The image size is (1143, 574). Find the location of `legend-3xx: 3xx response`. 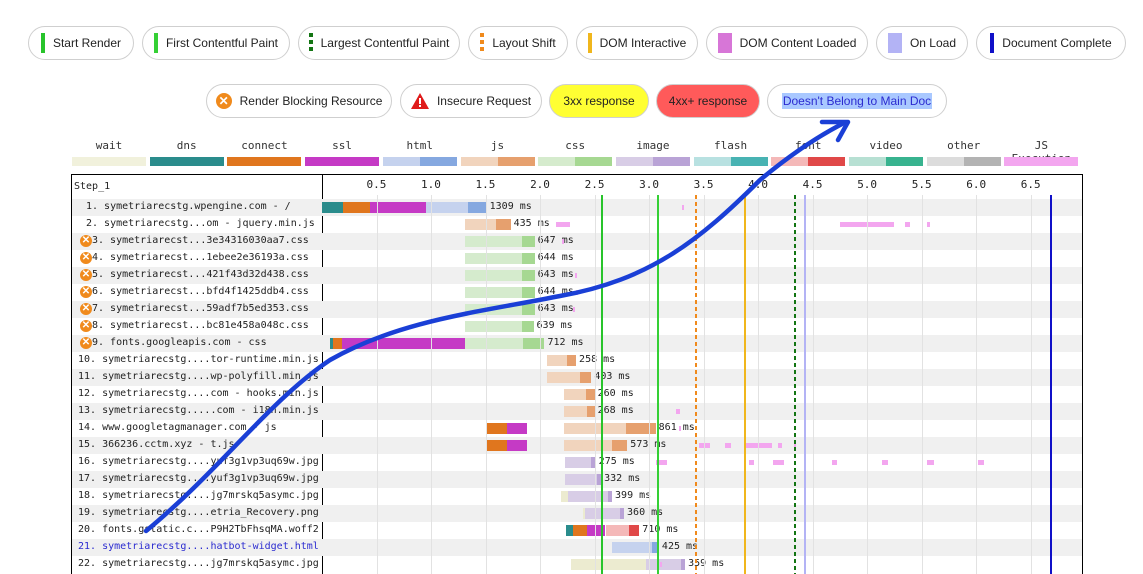

legend-3xx: 3xx response is located at coordinates (599, 101).